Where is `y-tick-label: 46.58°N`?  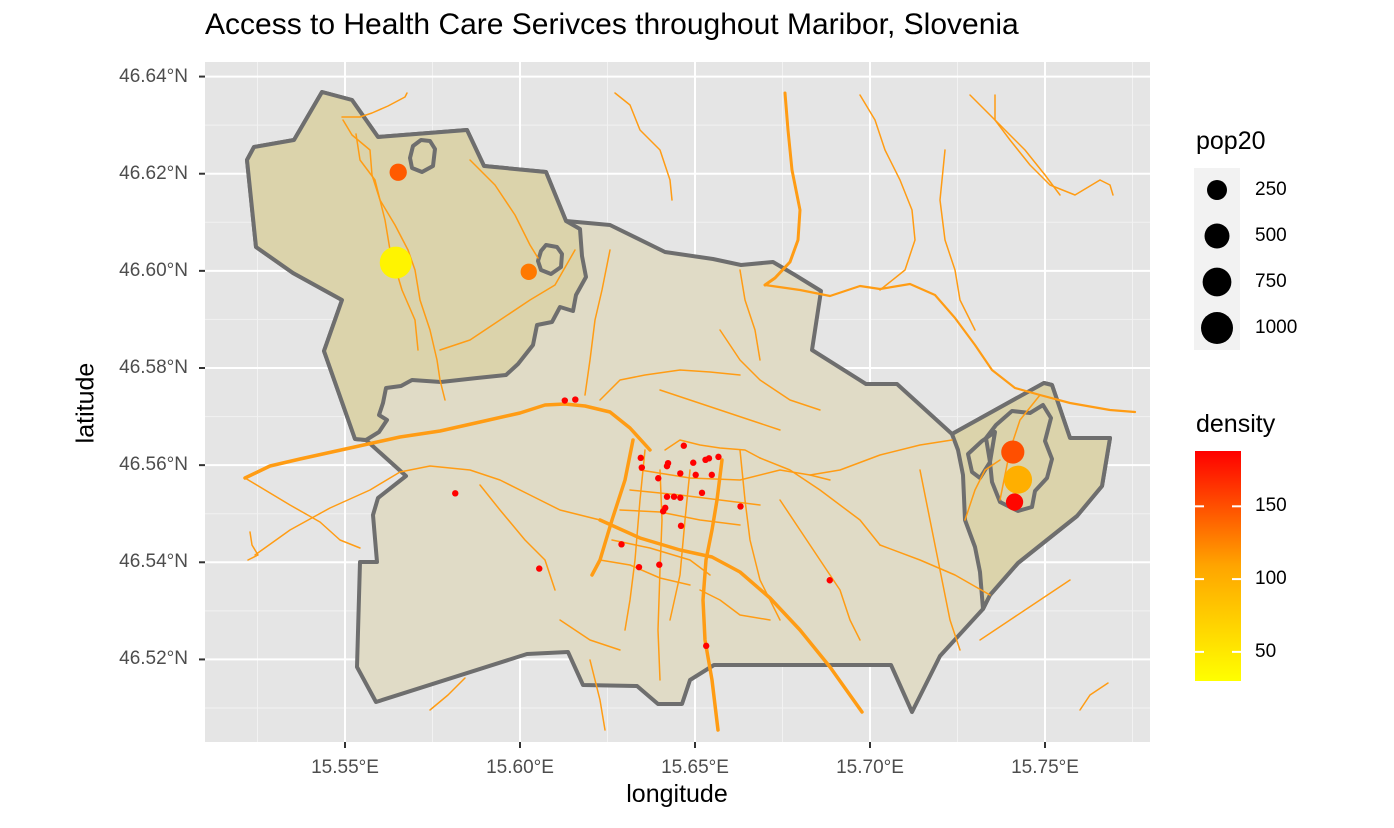 y-tick-label: 46.58°N is located at coordinates (153, 367).